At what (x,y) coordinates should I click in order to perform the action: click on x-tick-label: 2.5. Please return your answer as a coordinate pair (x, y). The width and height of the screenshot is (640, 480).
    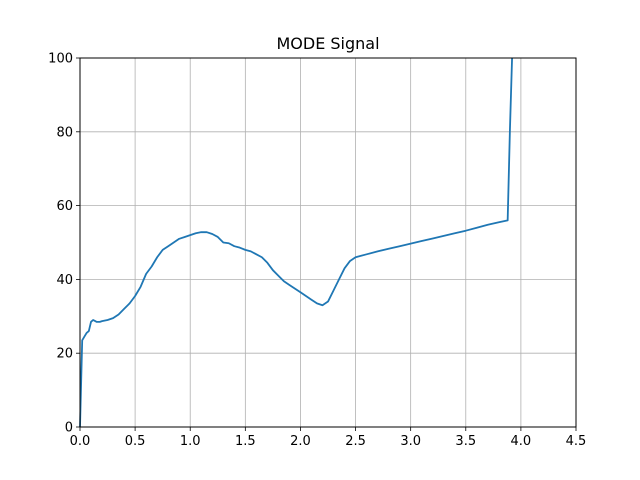
    Looking at the image, I should click on (355, 441).